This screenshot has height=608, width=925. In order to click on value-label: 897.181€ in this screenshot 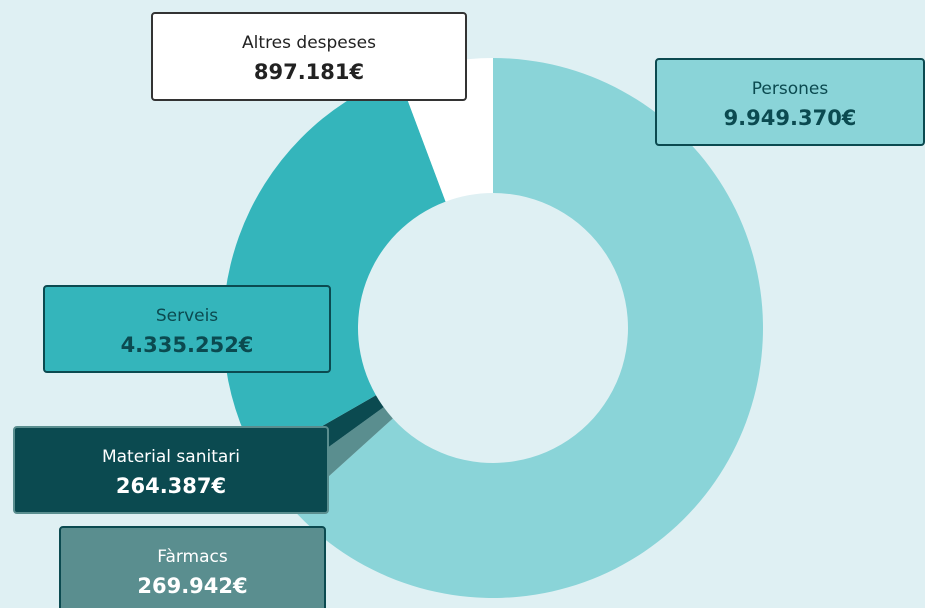, I will do `click(309, 72)`.